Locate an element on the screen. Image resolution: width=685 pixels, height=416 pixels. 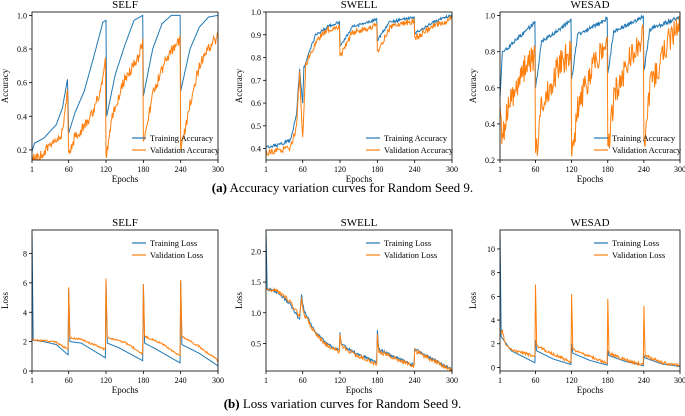
y-tick-label: 8 is located at coordinates (493, 273).